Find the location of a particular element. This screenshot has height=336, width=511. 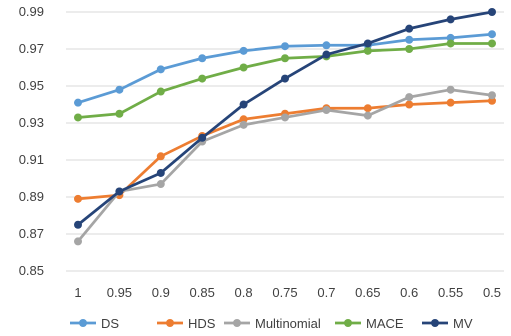

legend-label: DS is located at coordinates (110, 323).